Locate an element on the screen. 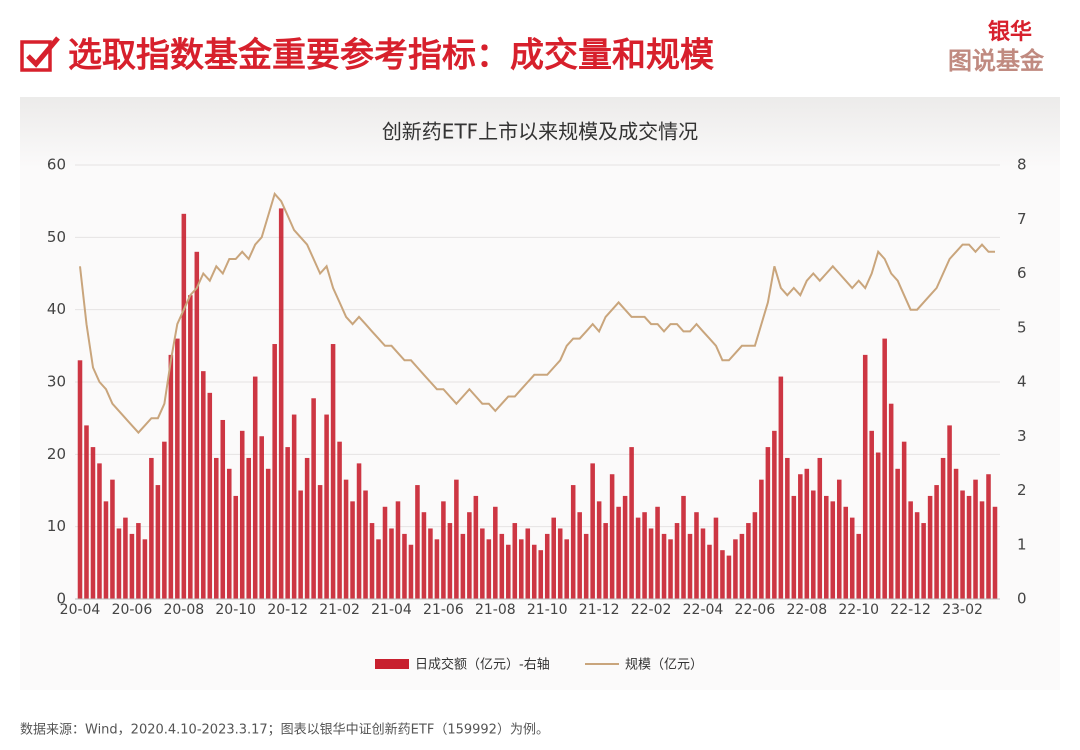  legend-swatch is located at coordinates (392, 664).